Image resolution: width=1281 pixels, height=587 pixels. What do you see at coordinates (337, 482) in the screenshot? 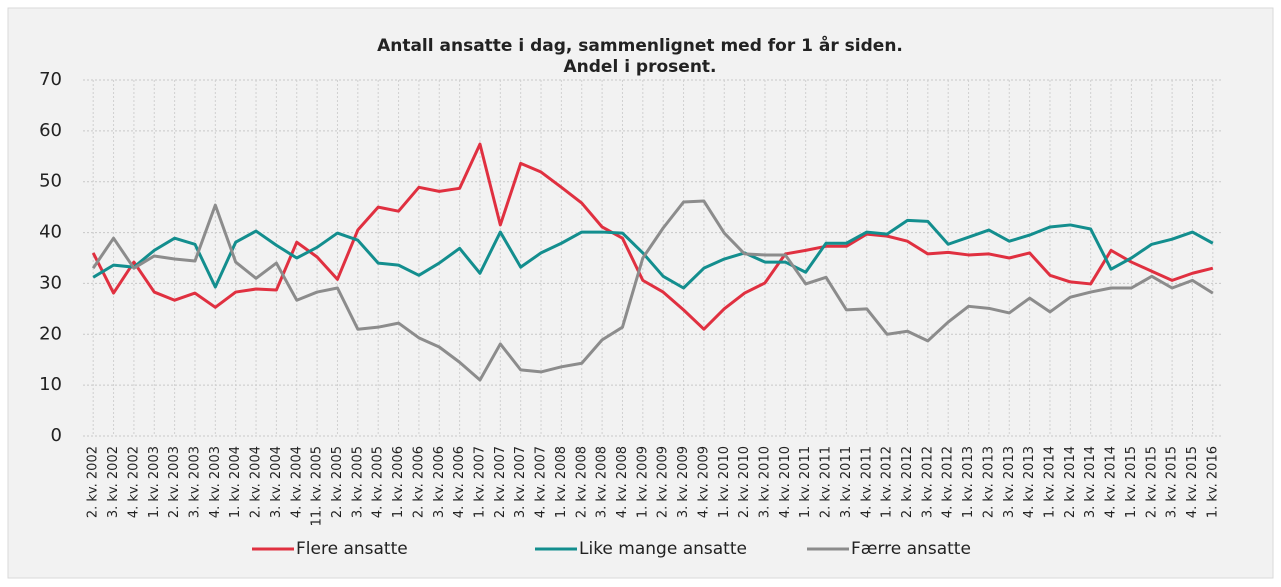
I see `x-tick-label: 2. kv. 2005` at bounding box center [337, 482].